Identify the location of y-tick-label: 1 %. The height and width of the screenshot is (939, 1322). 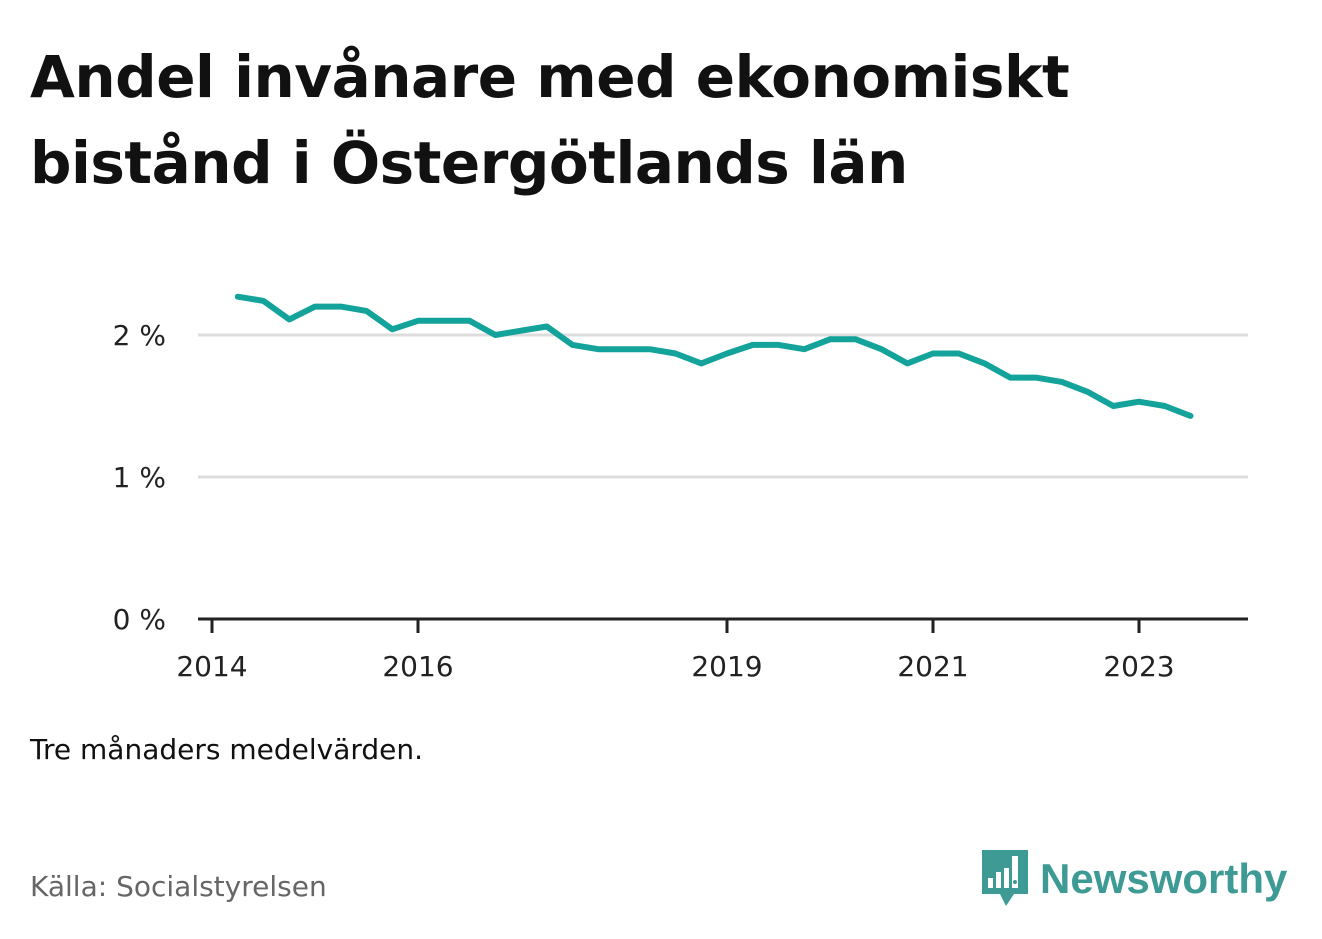
(139, 477).